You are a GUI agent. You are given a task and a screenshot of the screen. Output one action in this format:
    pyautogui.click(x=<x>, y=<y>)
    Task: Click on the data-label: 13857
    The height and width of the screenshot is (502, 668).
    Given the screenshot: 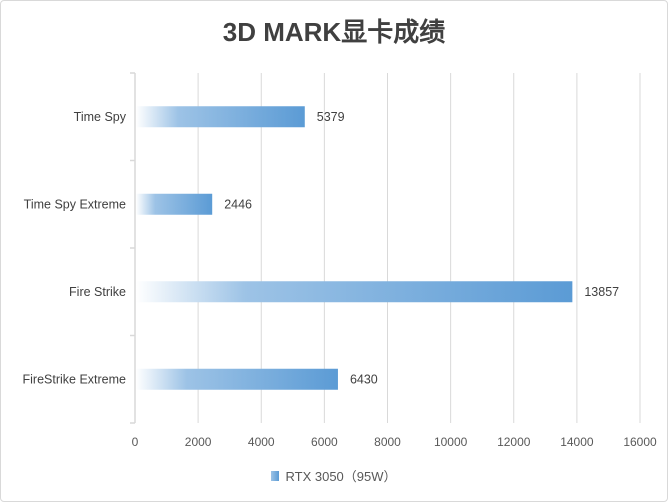 What is the action you would take?
    pyautogui.click(x=601, y=292)
    